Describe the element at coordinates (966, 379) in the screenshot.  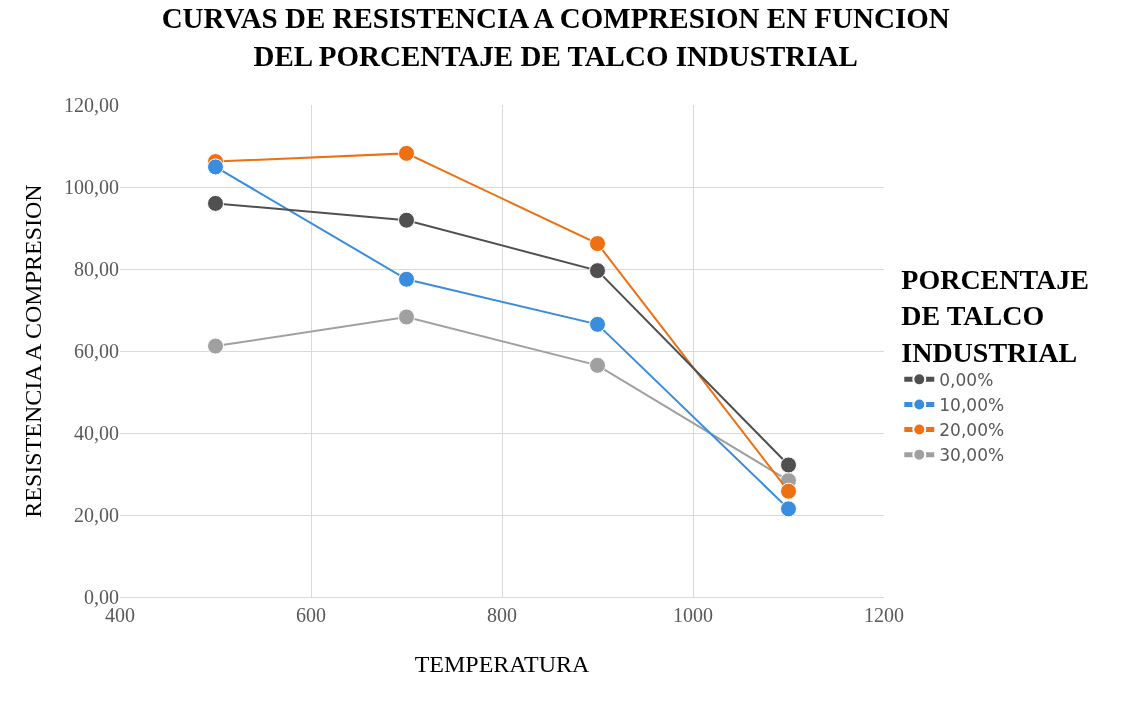
I see `legend-label: 0,00%` at that location.